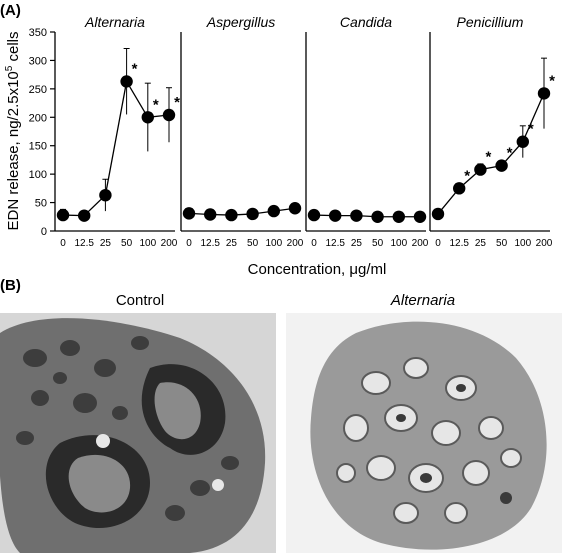  What do you see at coordinates (38, 175) in the screenshot?
I see `y-tick-label: 100` at bounding box center [38, 175].